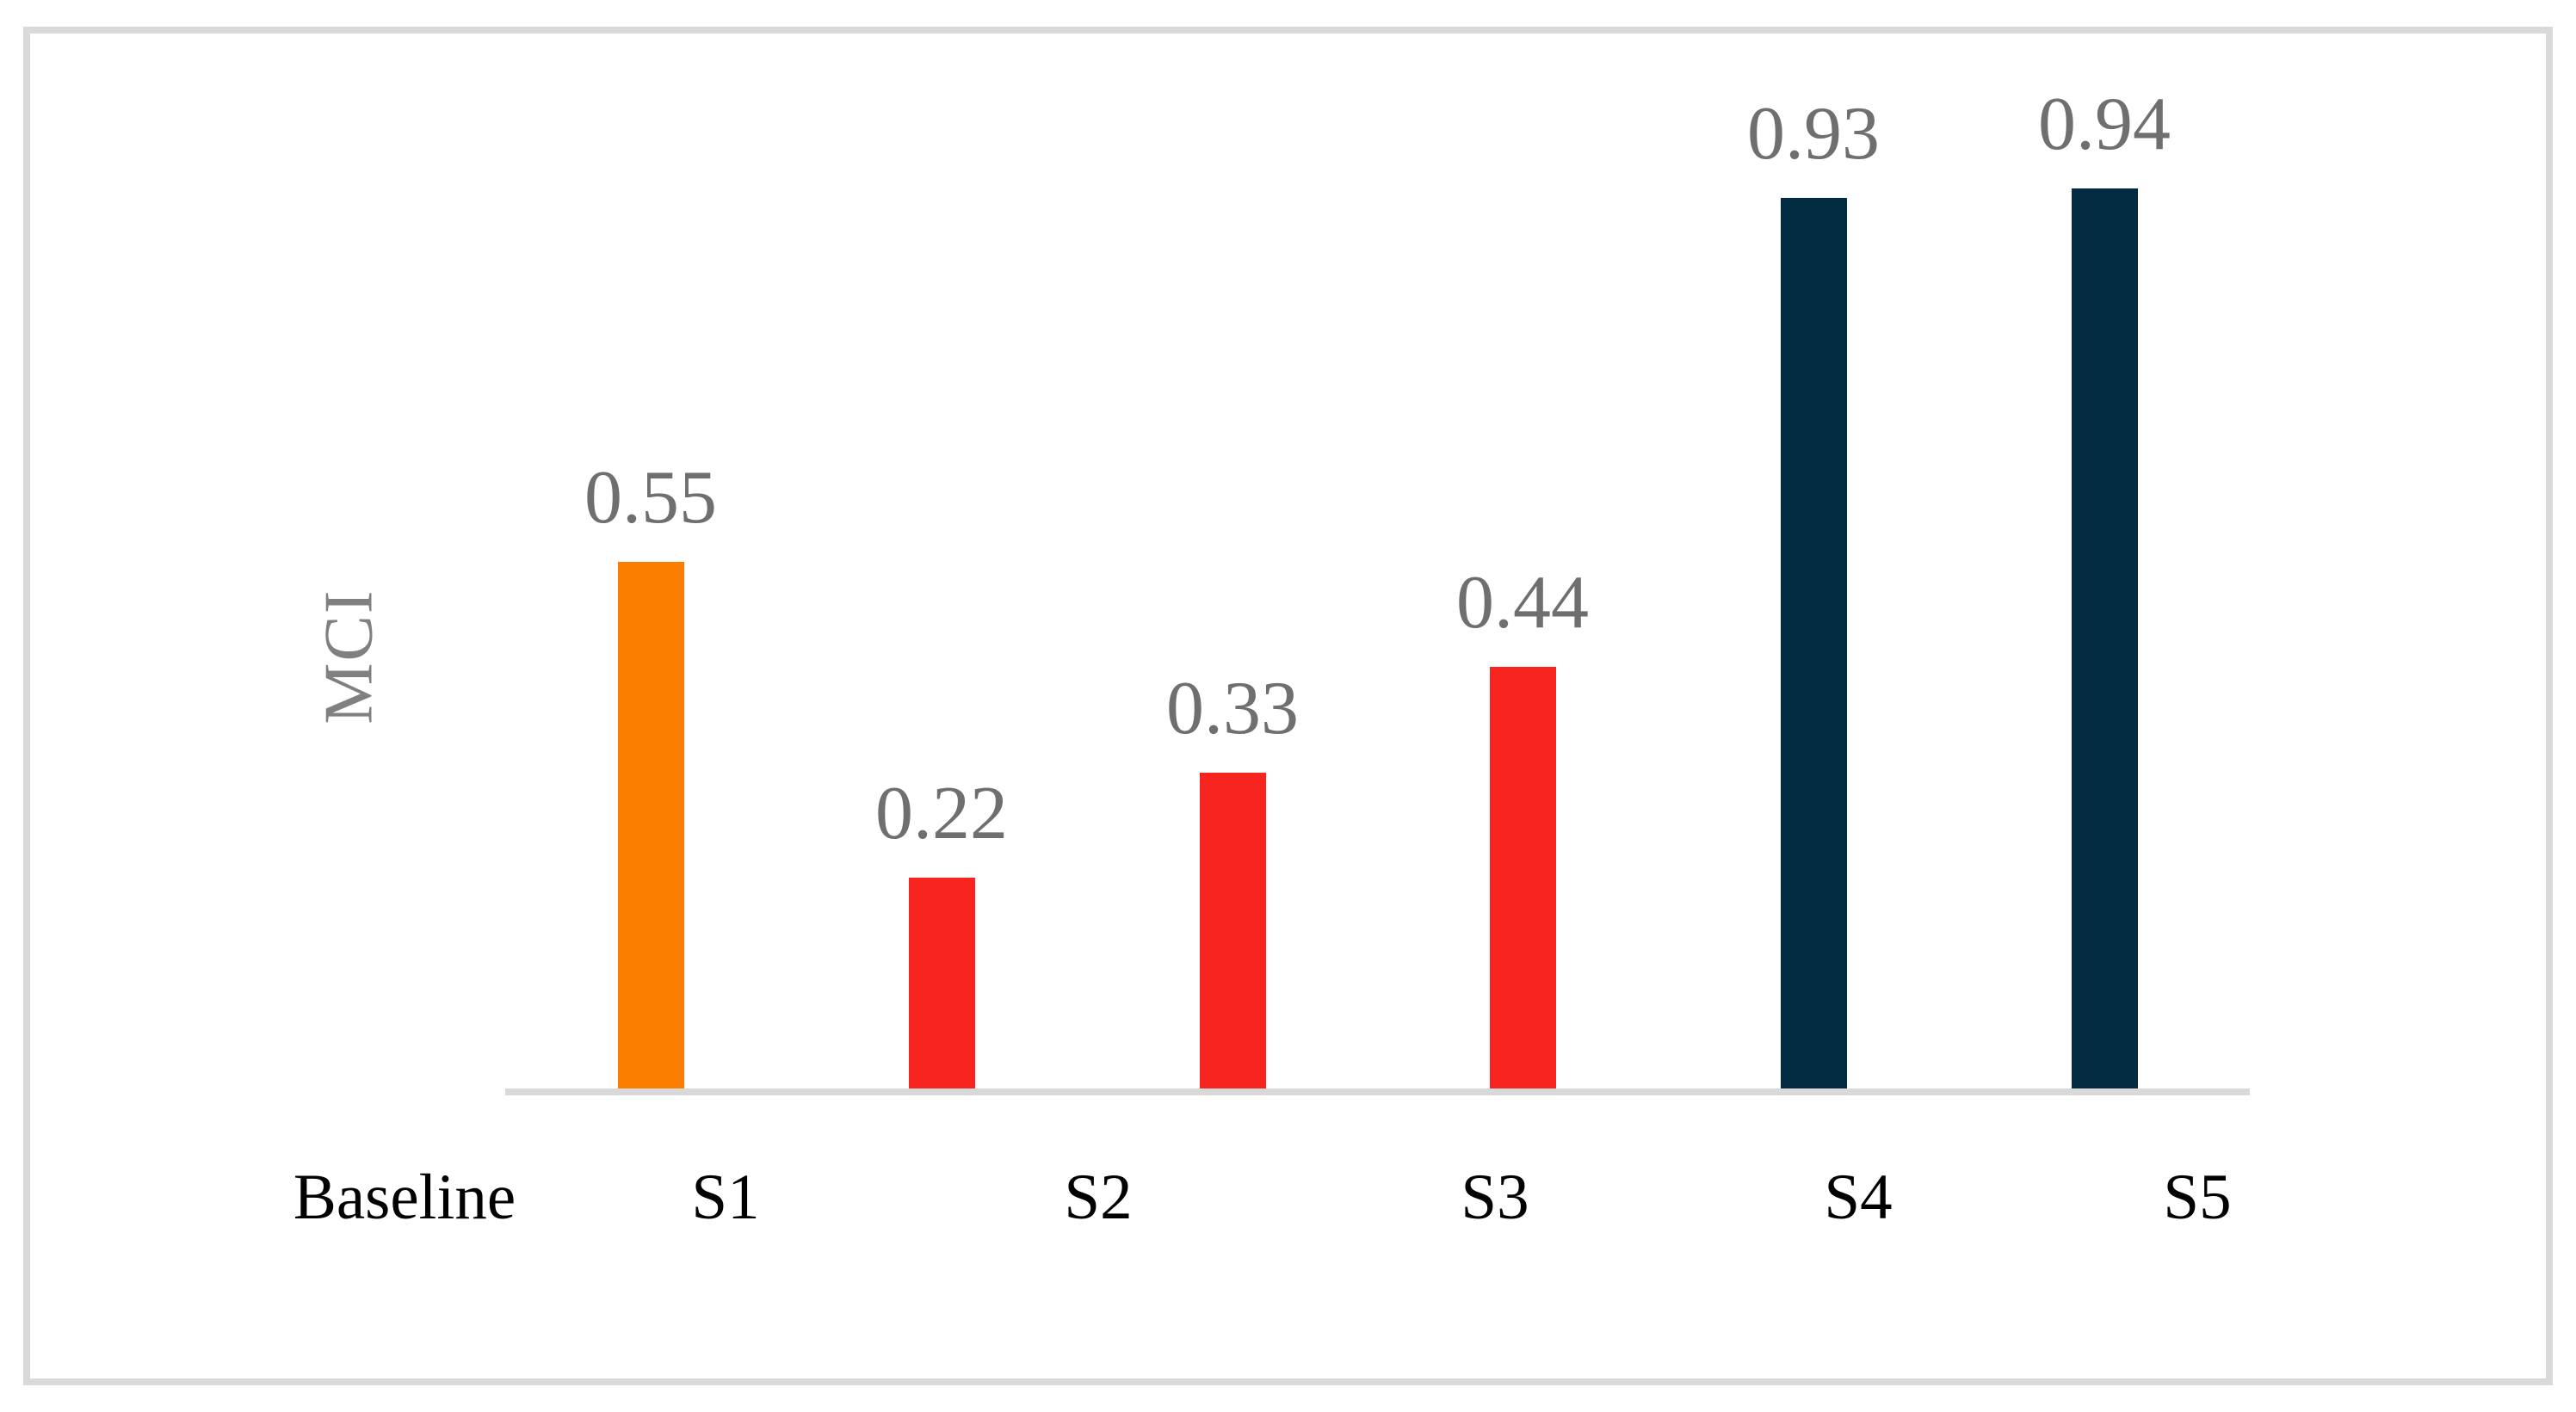 The height and width of the screenshot is (1412, 2576). Describe the element at coordinates (941, 983) in the screenshot. I see `bar-s1` at that location.